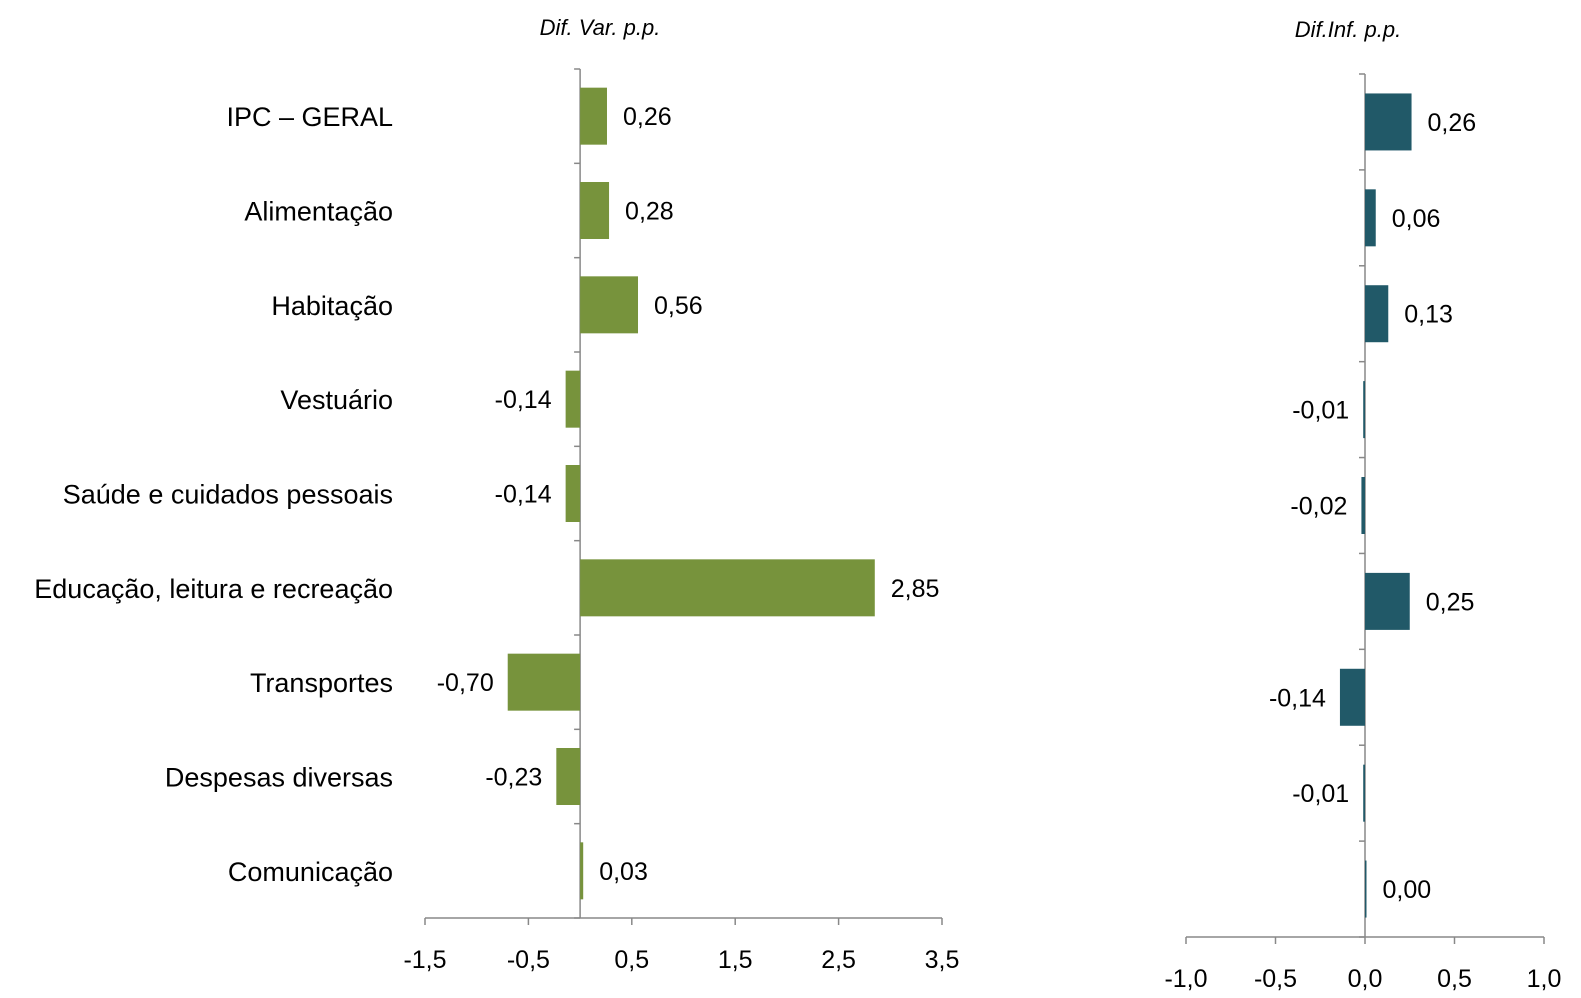 Image resolution: width=1581 pixels, height=998 pixels. Describe the element at coordinates (1450, 602) in the screenshot. I see `right-data-label: 0,25` at that location.